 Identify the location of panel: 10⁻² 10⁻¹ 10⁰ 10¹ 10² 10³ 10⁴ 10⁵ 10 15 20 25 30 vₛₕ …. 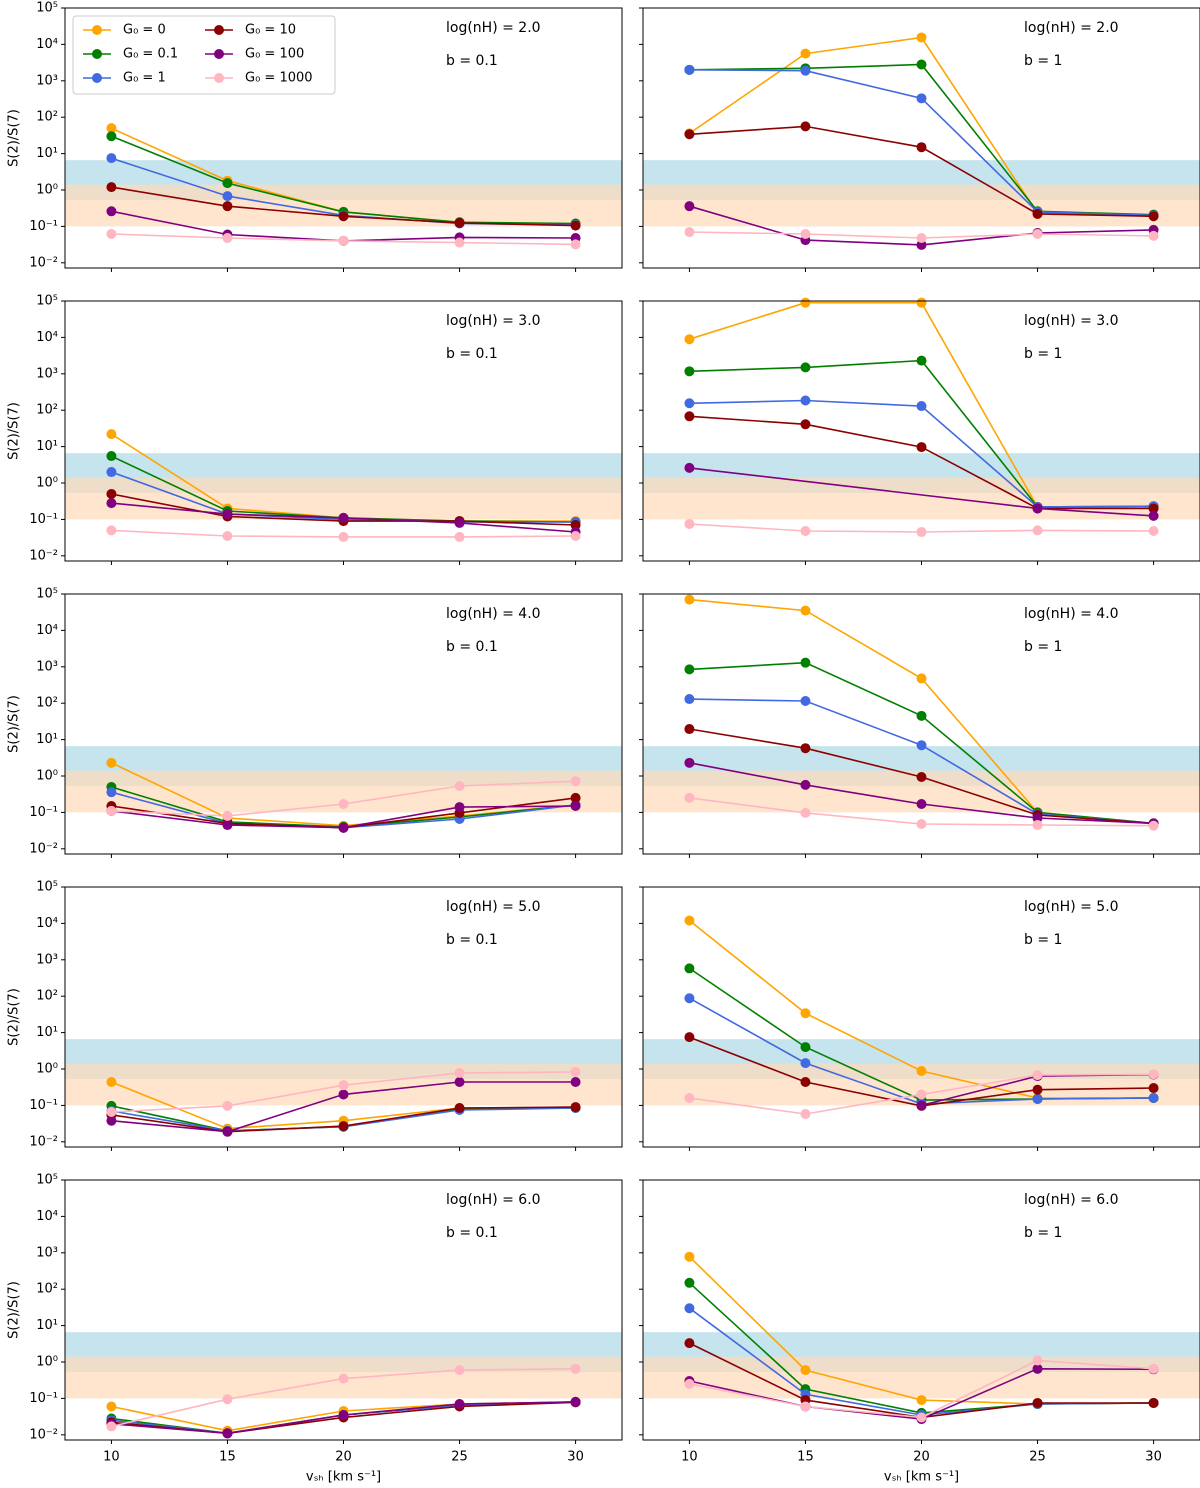
(315, 1329).